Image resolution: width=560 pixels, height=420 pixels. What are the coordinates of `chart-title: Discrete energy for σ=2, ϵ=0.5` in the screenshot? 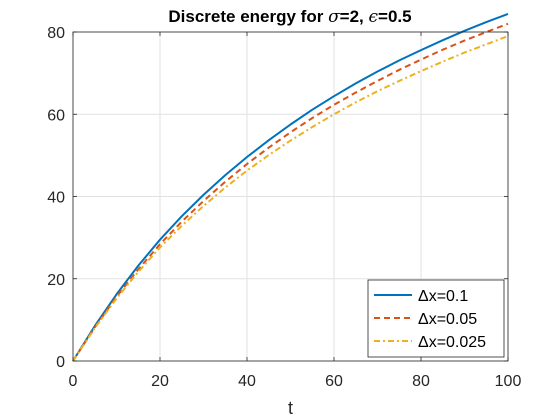 It's located at (289, 17).